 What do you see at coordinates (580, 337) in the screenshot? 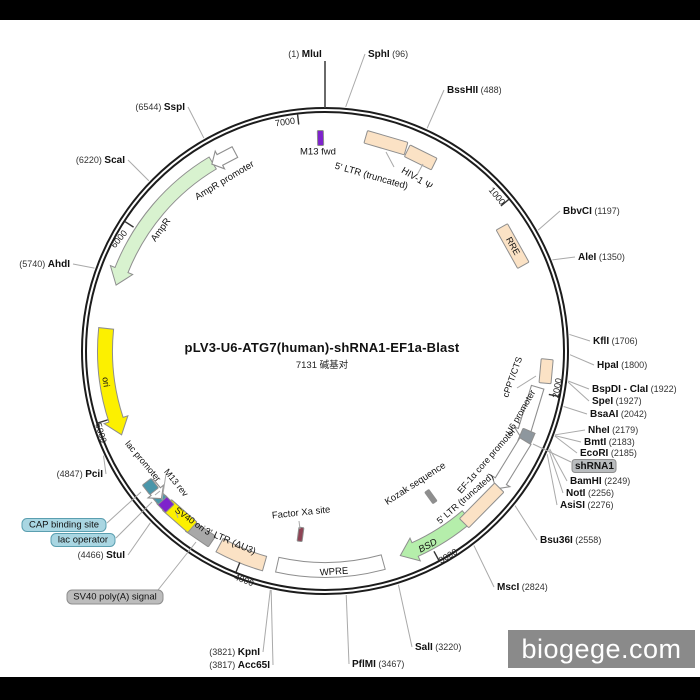
I see `site-leader-kfli` at bounding box center [580, 337].